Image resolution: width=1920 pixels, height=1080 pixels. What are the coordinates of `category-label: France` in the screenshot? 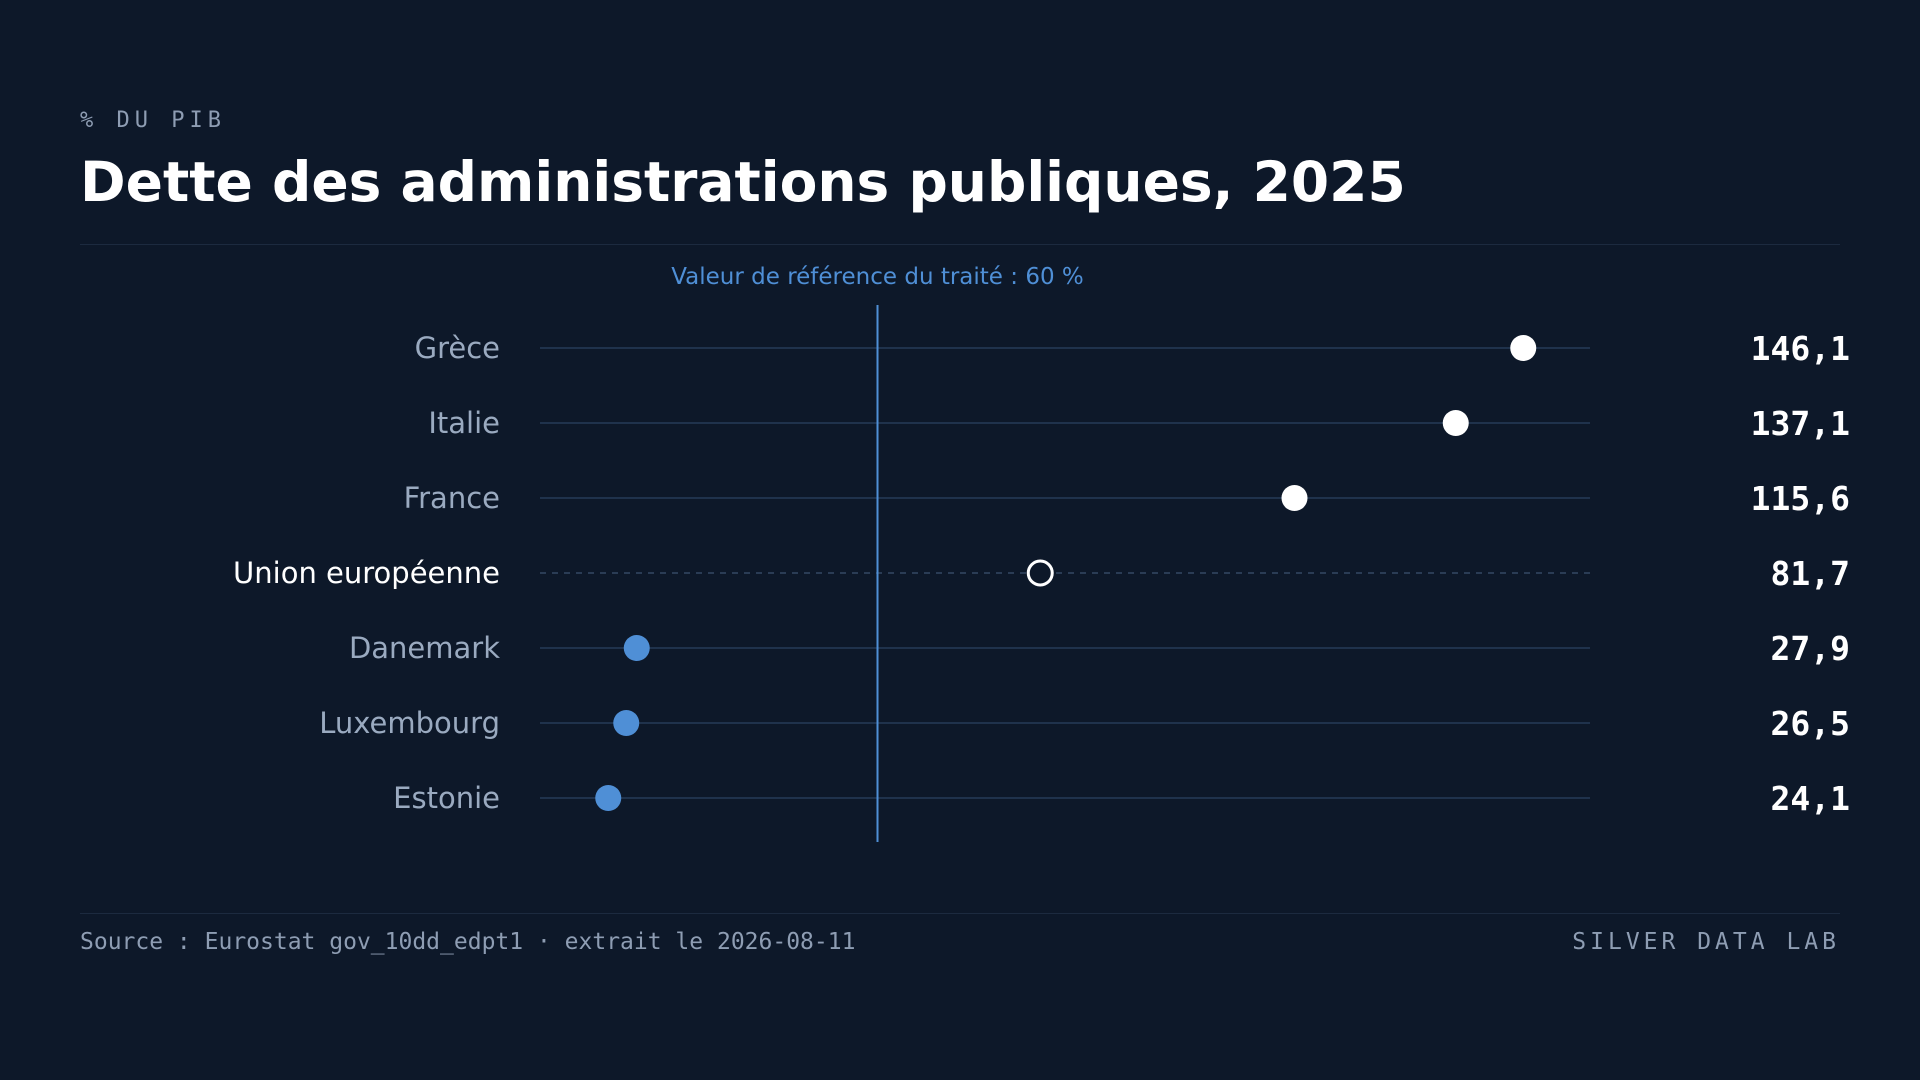 It's located at (452, 498).